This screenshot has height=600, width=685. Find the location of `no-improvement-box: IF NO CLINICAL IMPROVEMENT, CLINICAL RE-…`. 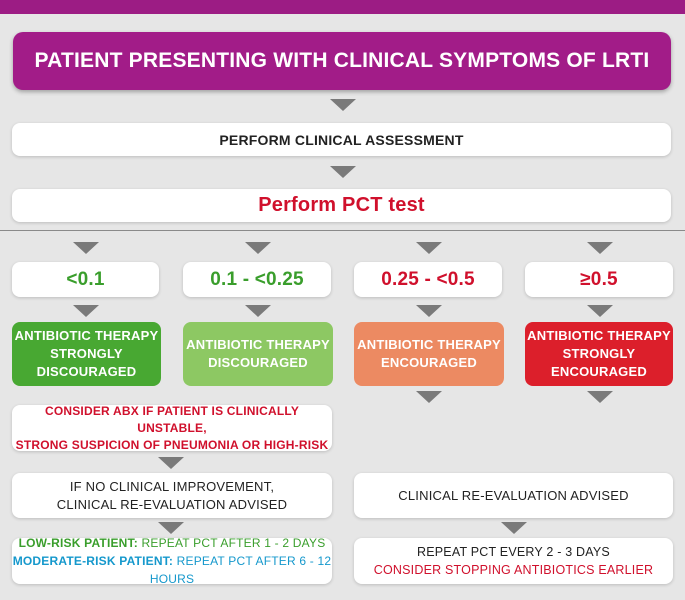

no-improvement-box: IF NO CLINICAL IMPROVEMENT, CLINICAL RE-… is located at coordinates (172, 495).